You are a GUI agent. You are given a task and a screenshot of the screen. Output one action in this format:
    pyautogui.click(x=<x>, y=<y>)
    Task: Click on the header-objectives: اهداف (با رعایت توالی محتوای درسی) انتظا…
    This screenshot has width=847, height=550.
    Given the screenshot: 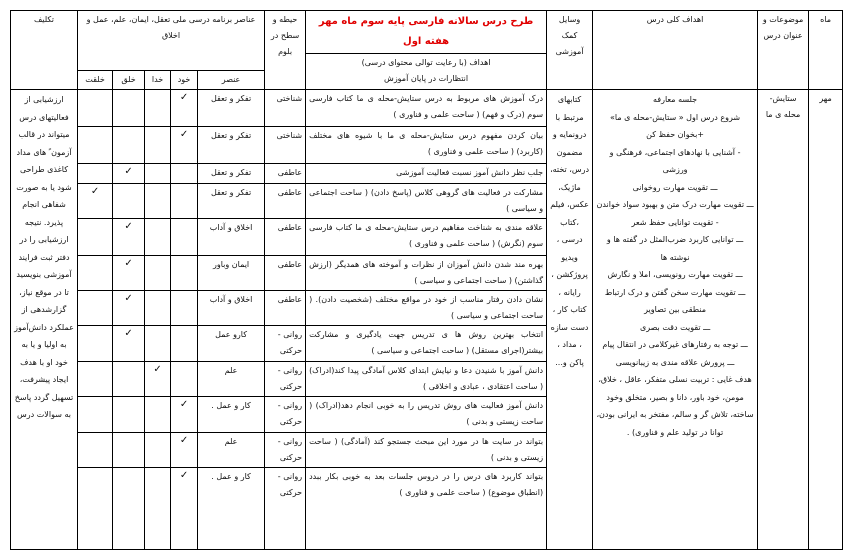 What is the action you would take?
    pyautogui.click(x=426, y=71)
    